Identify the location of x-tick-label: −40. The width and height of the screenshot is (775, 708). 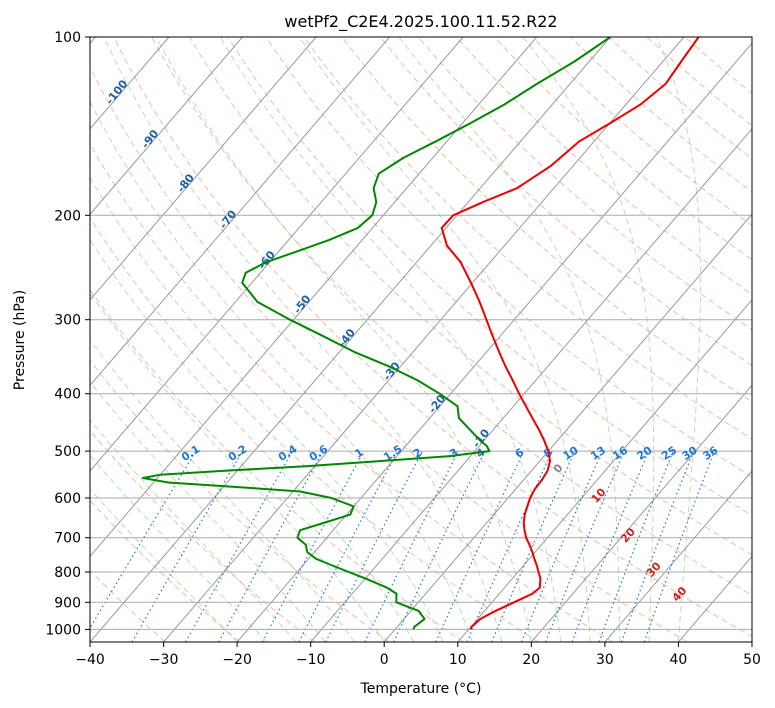
(90, 660).